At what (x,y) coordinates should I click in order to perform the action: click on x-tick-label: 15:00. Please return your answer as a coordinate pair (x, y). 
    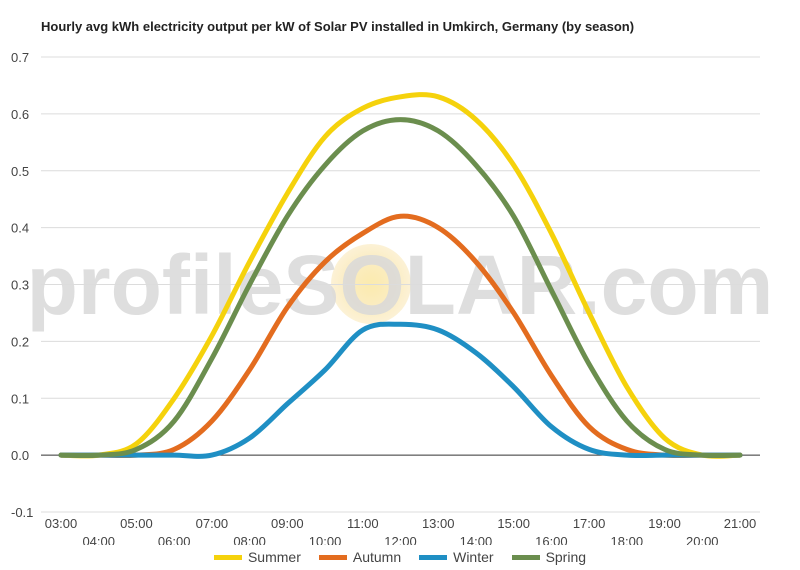
    Looking at the image, I should click on (513, 523).